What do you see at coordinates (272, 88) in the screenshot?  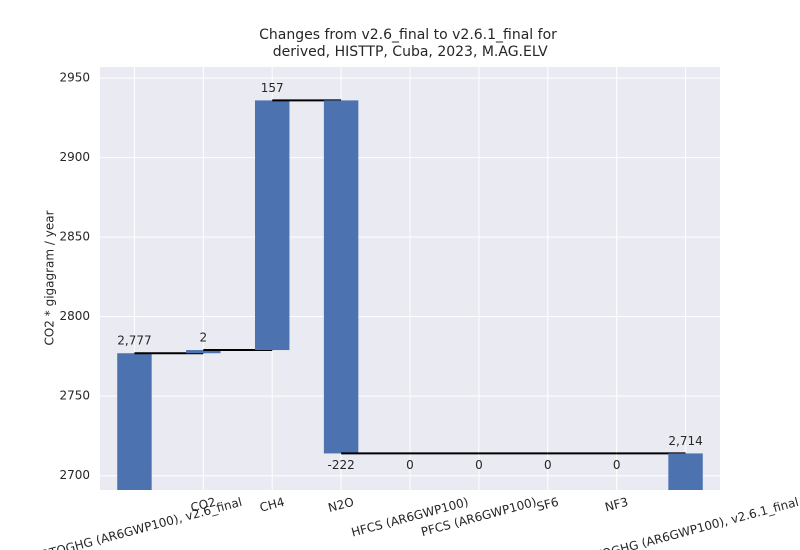 I see `value-label: 157` at bounding box center [272, 88].